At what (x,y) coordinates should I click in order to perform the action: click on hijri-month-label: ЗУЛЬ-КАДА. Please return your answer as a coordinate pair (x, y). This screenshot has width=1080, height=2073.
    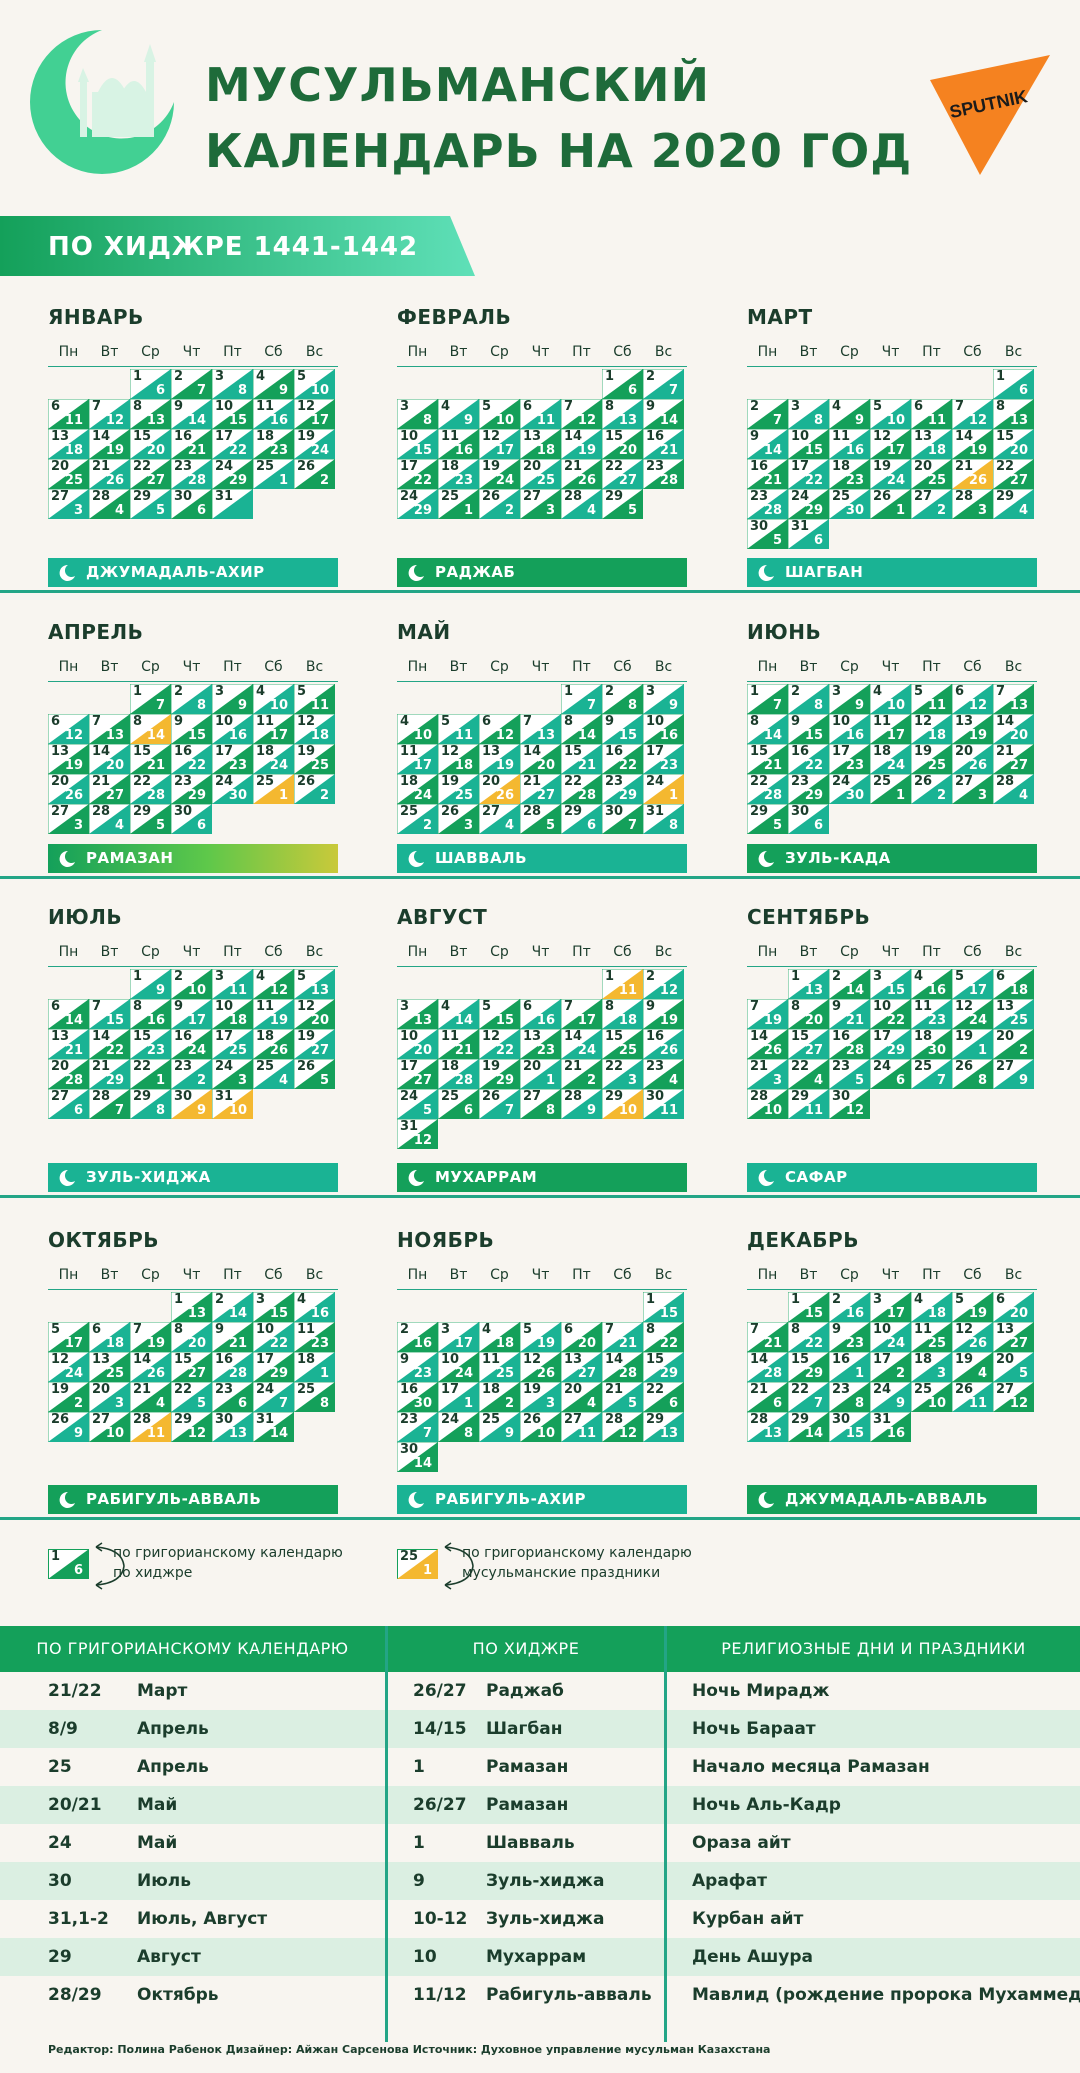
    Looking at the image, I should click on (892, 858).